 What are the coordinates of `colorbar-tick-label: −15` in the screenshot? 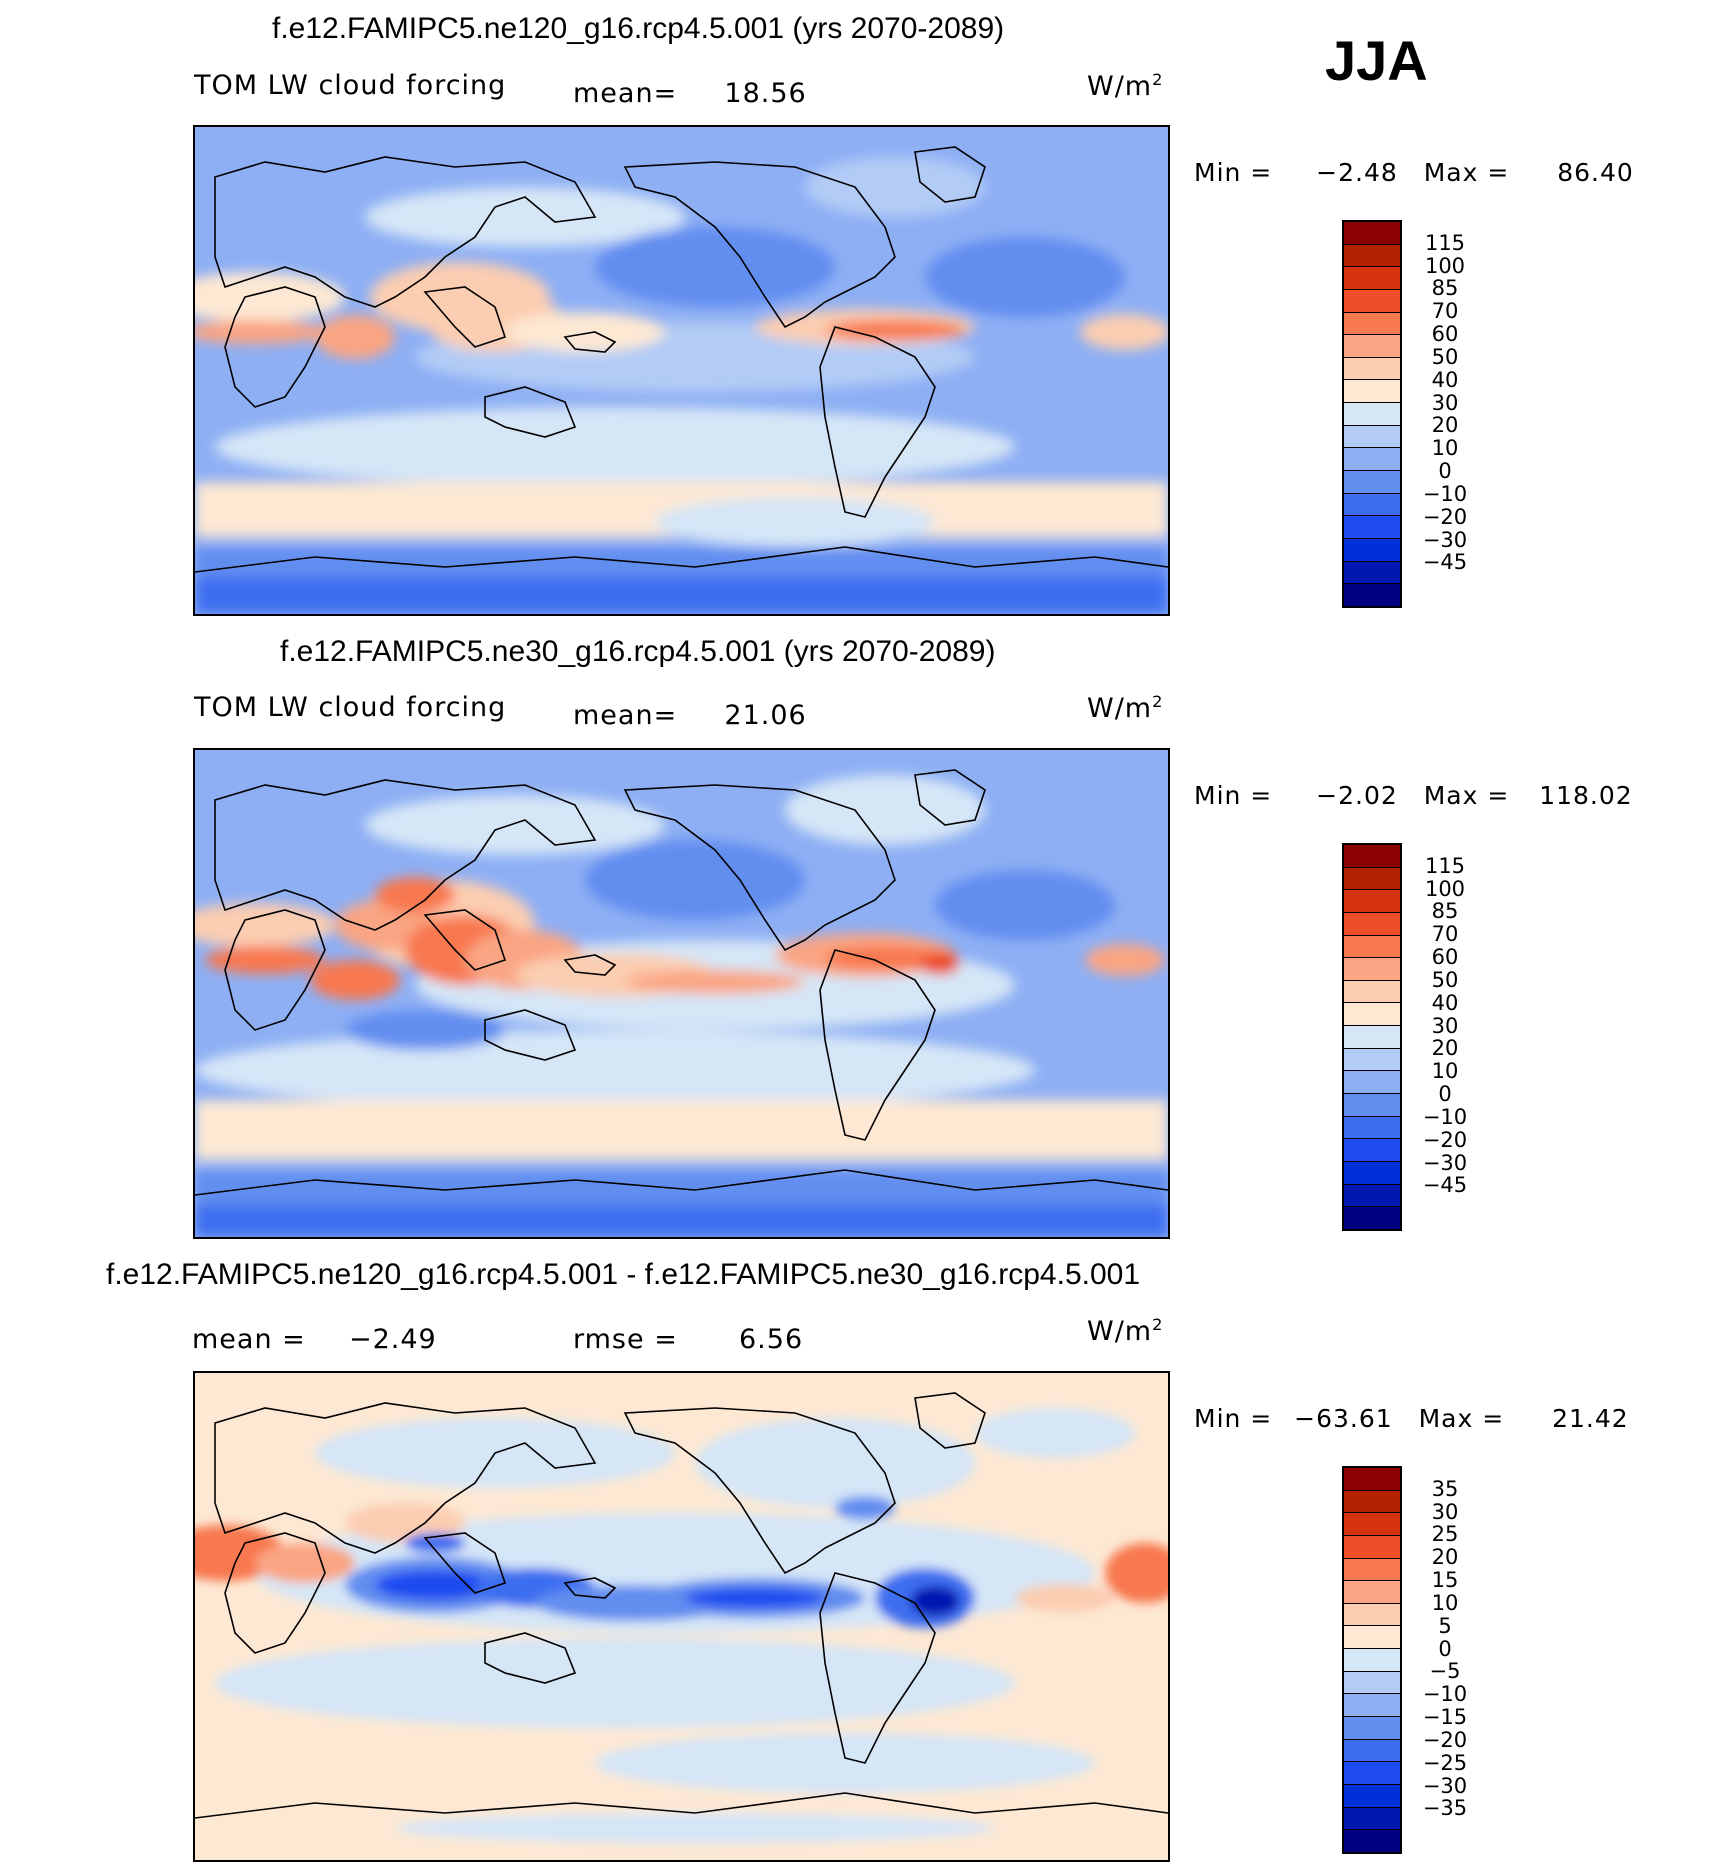 It's located at (1445, 1717).